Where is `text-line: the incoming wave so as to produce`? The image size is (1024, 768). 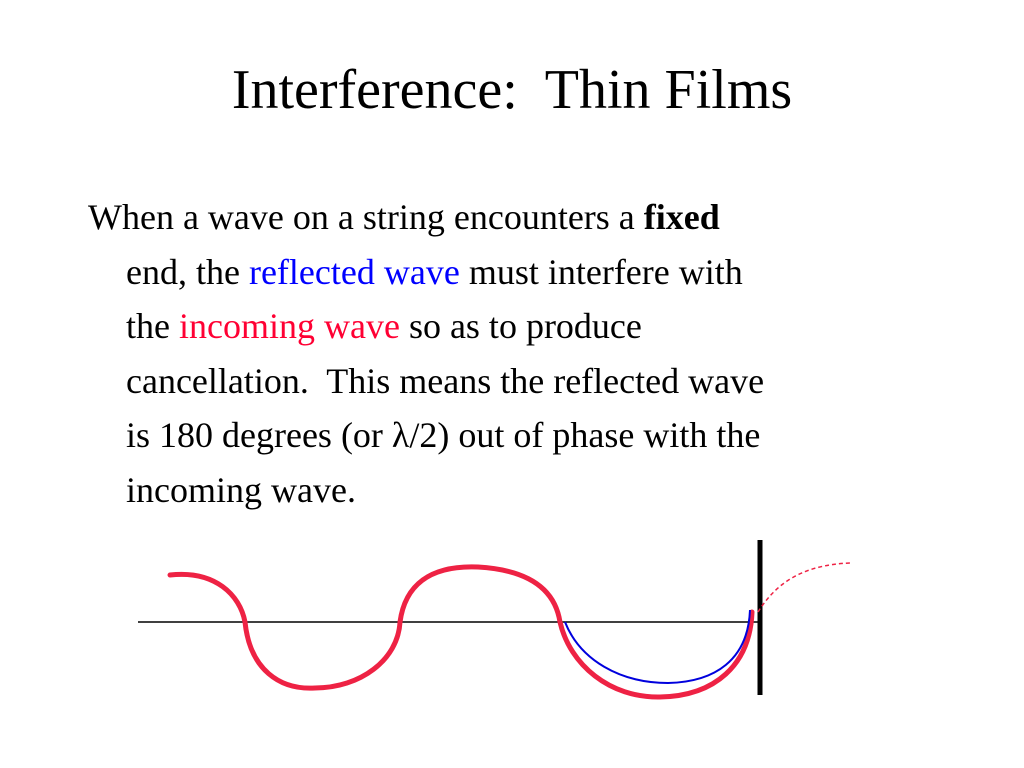 text-line: the incoming wave so as to produce is located at coordinates (426, 326).